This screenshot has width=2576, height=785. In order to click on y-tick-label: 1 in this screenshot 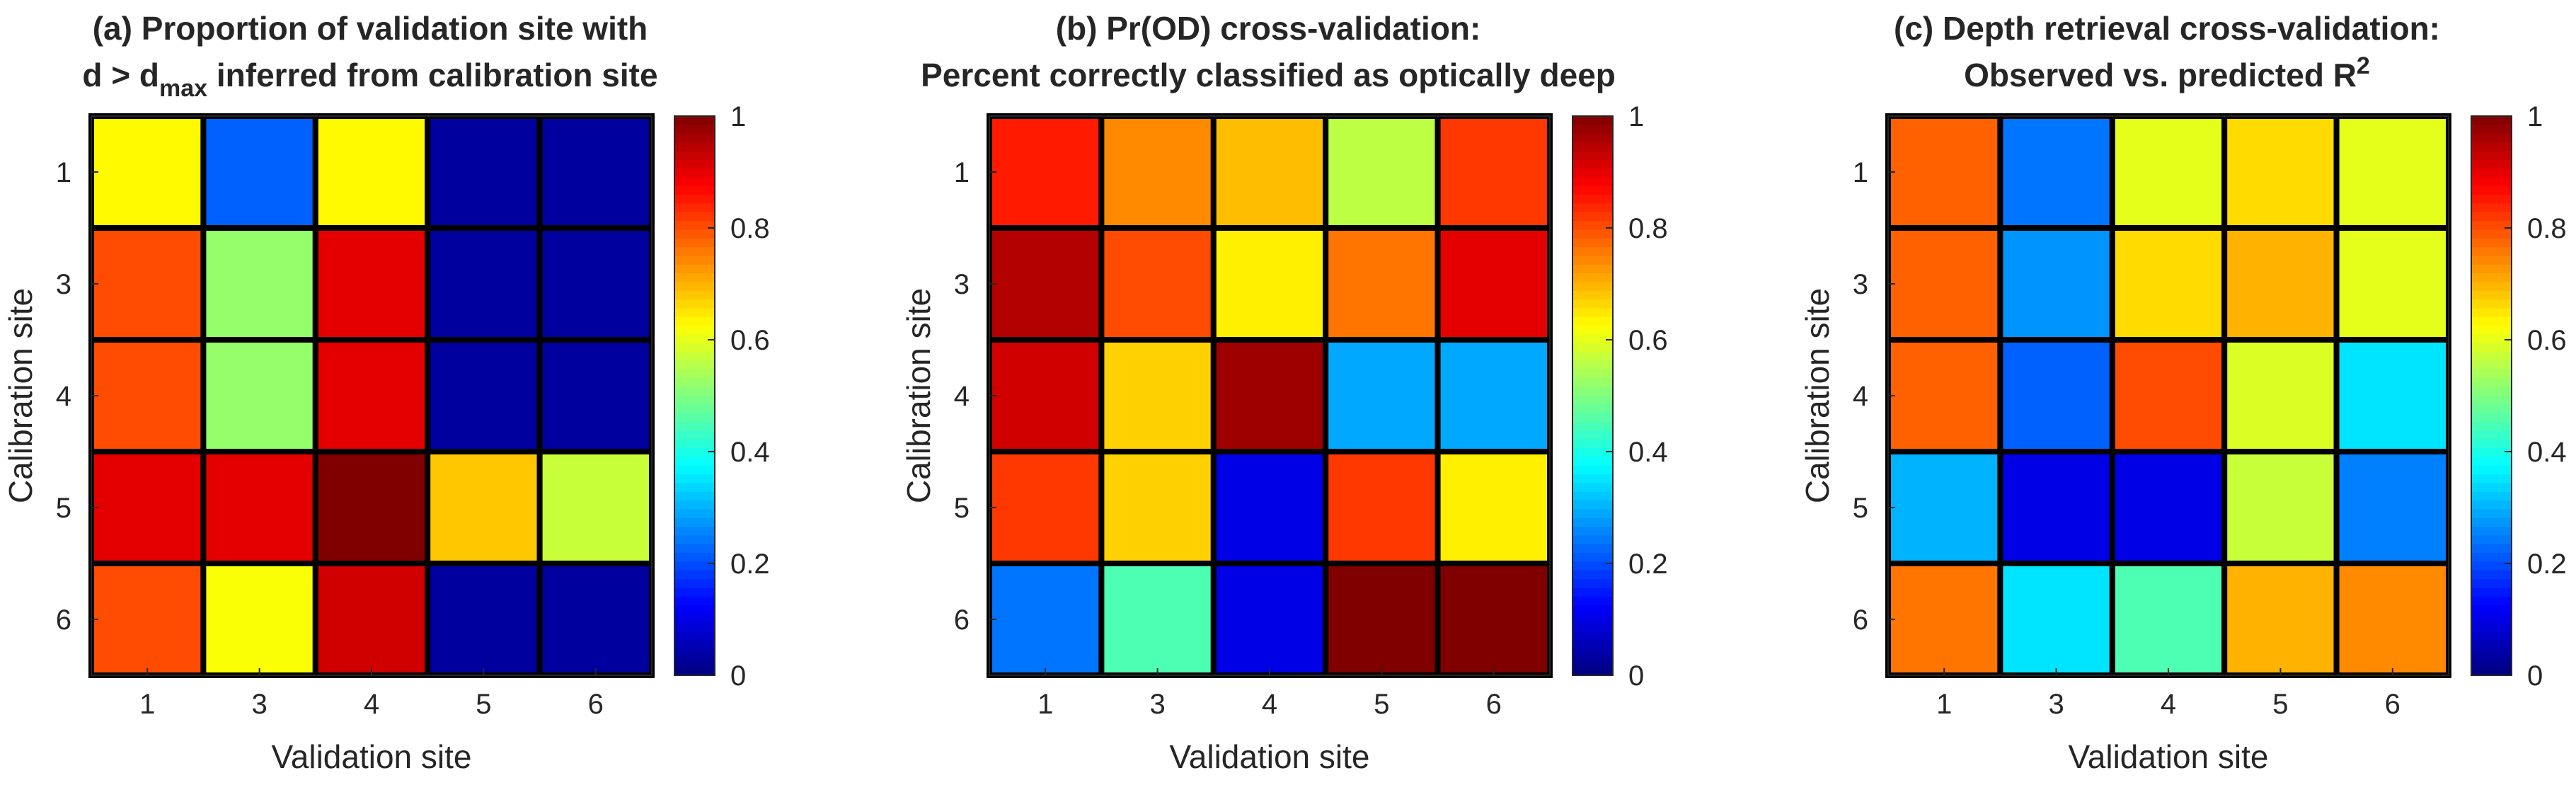, I will do `click(962, 172)`.